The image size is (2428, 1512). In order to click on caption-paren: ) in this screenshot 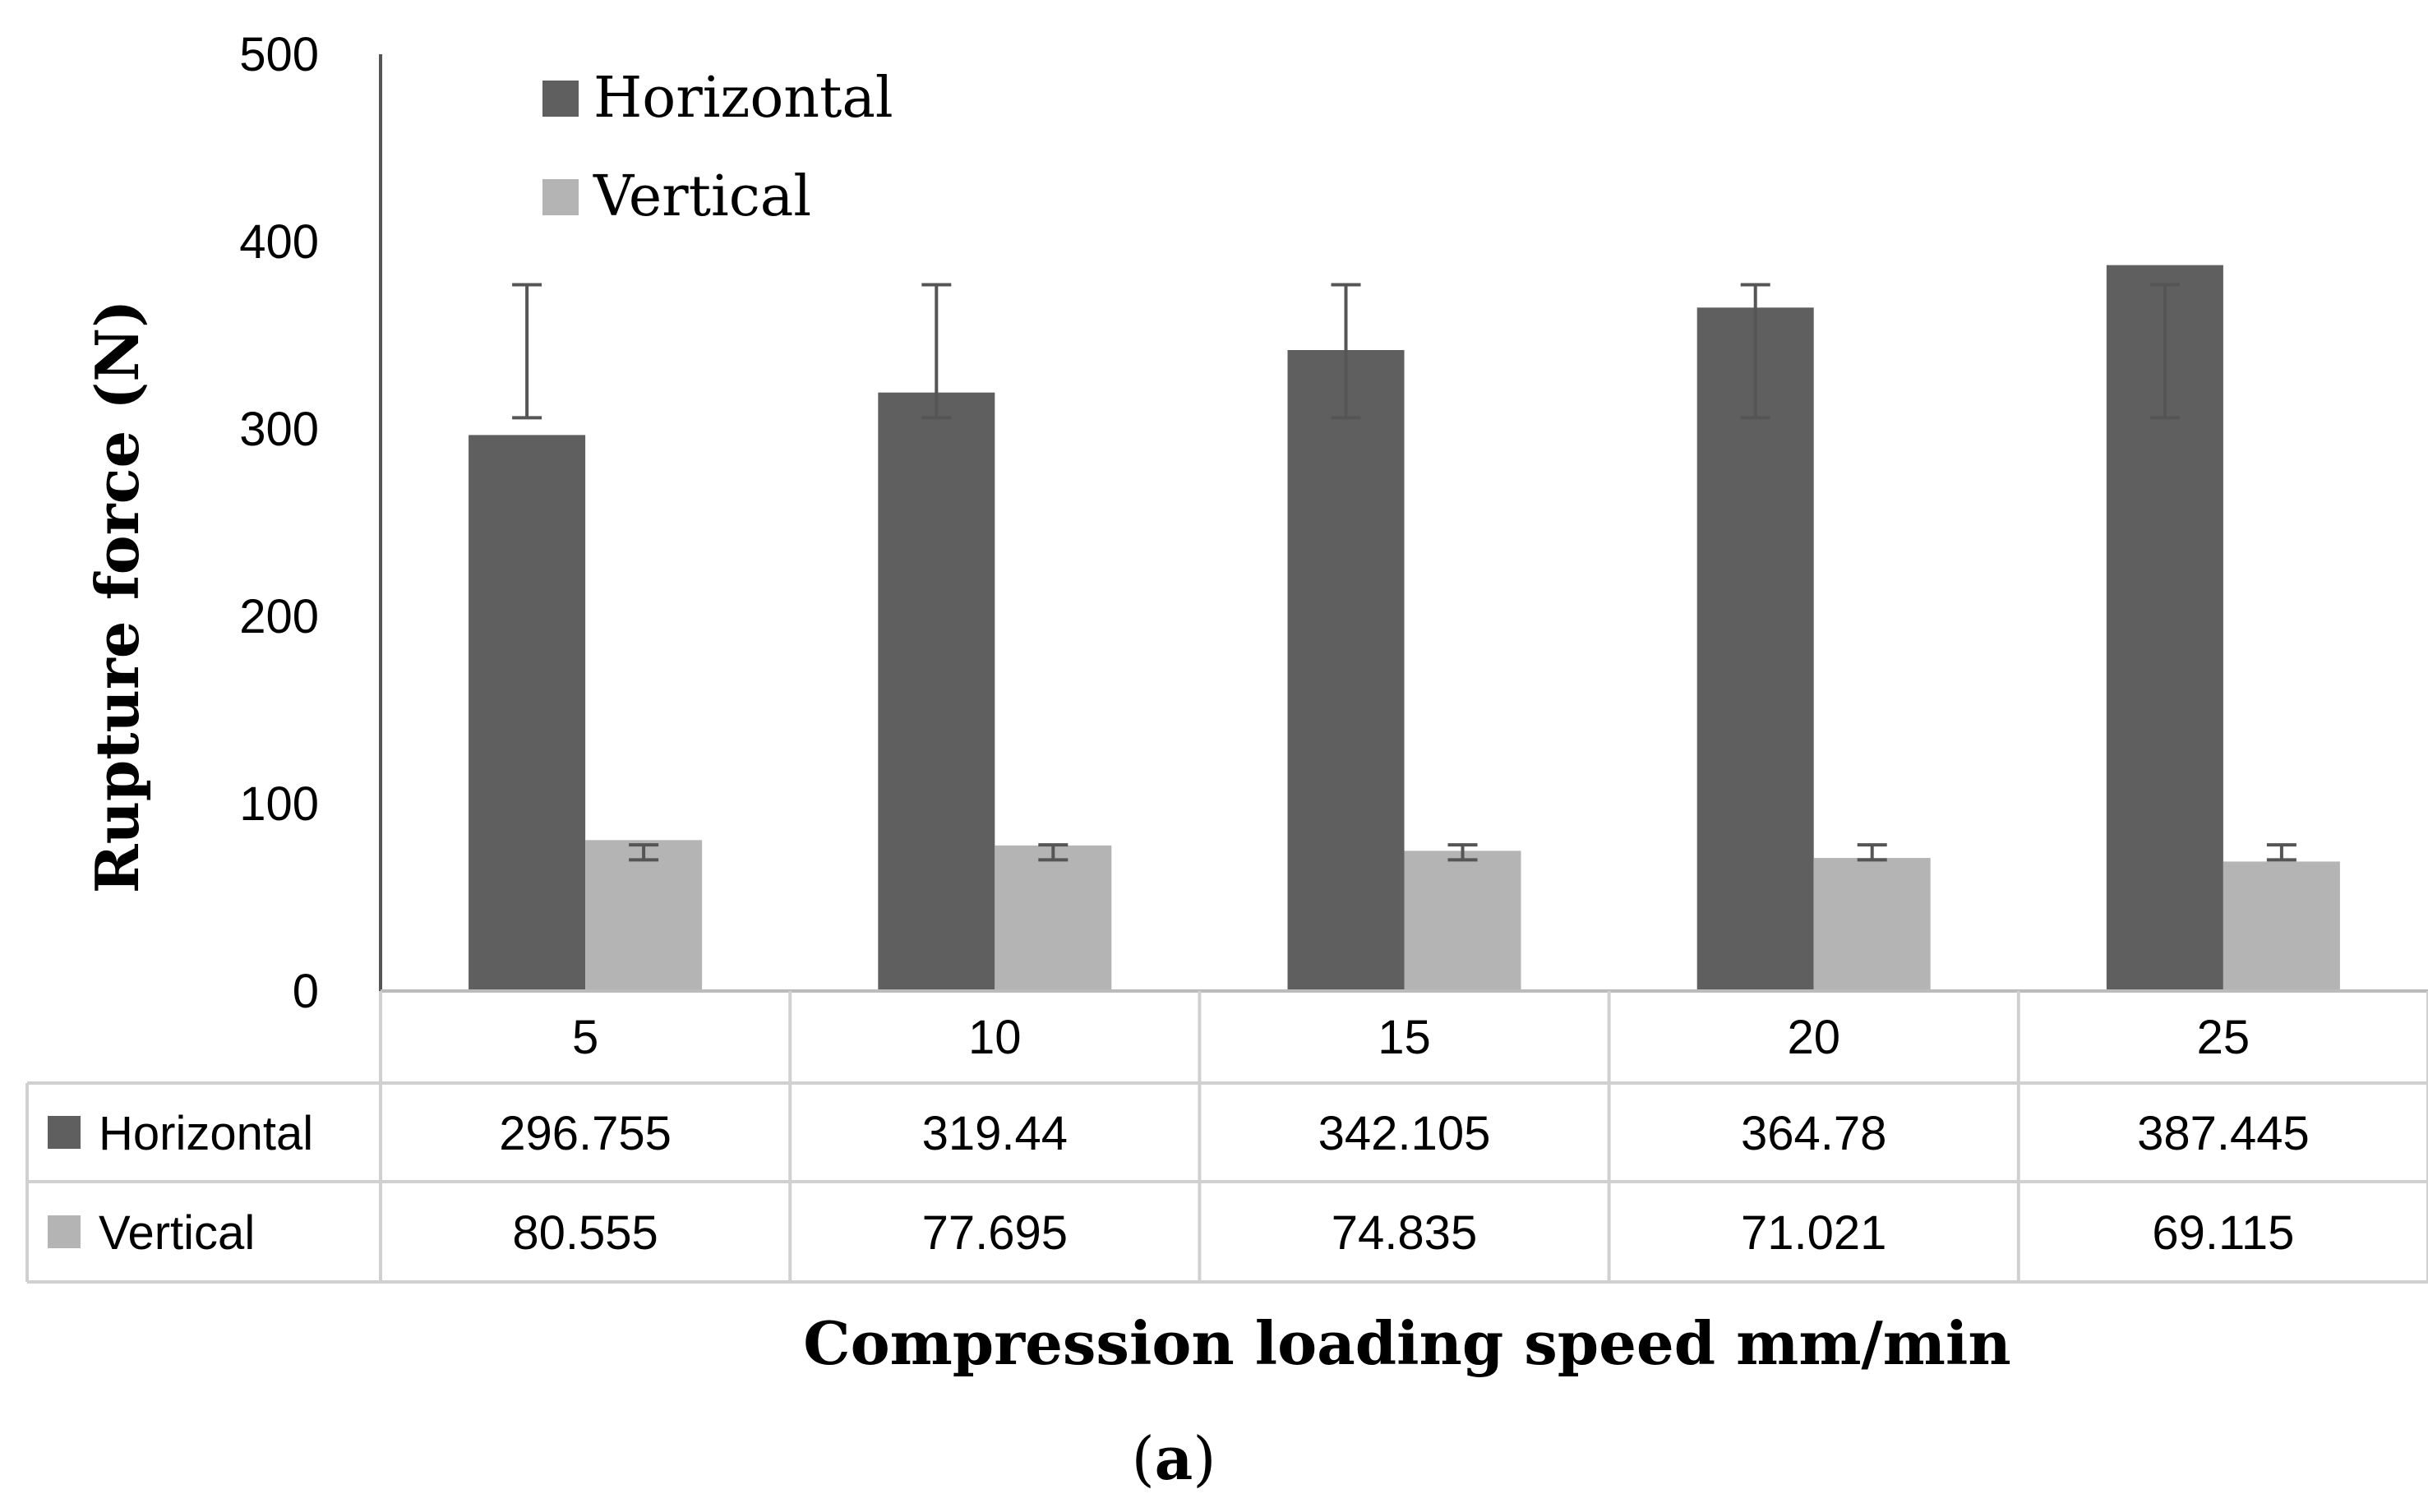, I will do `click(1204, 1459)`.